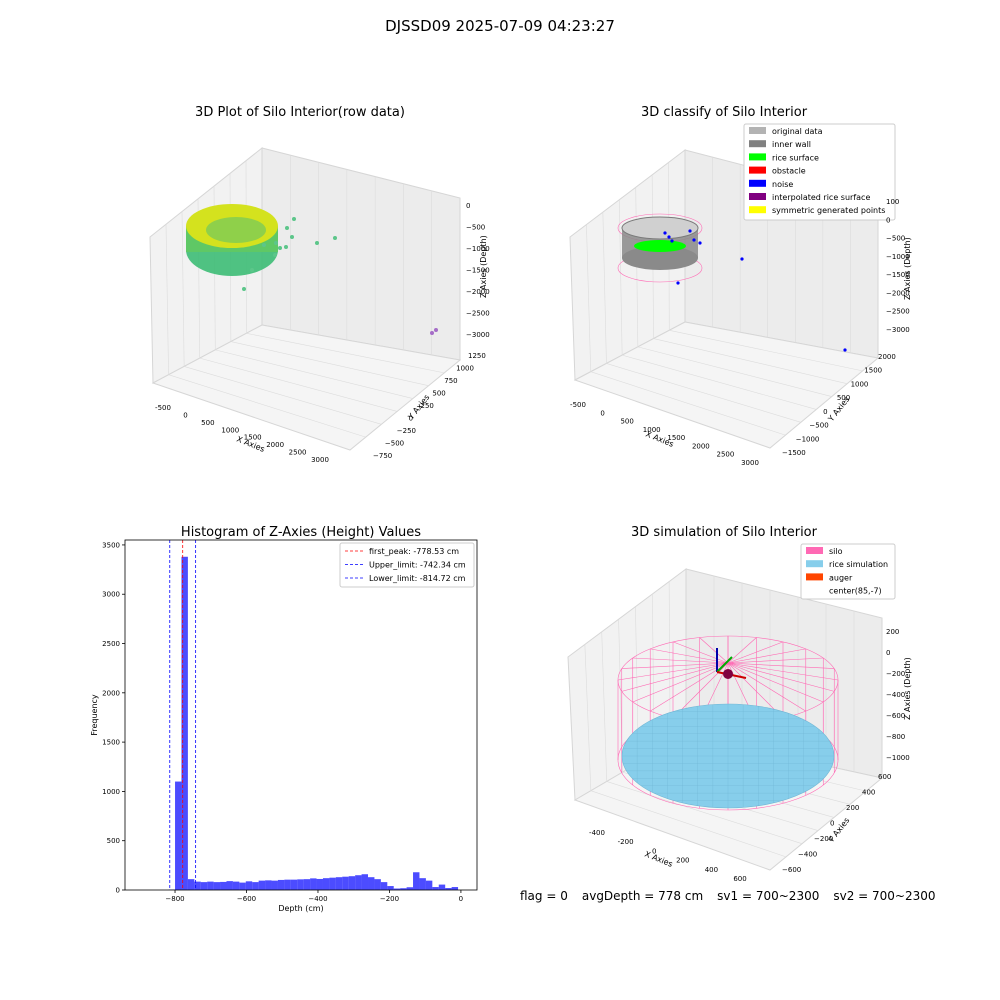 This screenshot has height=1000, width=1000. Describe the element at coordinates (417, 578) in the screenshot. I see `legend-label: Lower_limit: -814.72 cm` at that location.